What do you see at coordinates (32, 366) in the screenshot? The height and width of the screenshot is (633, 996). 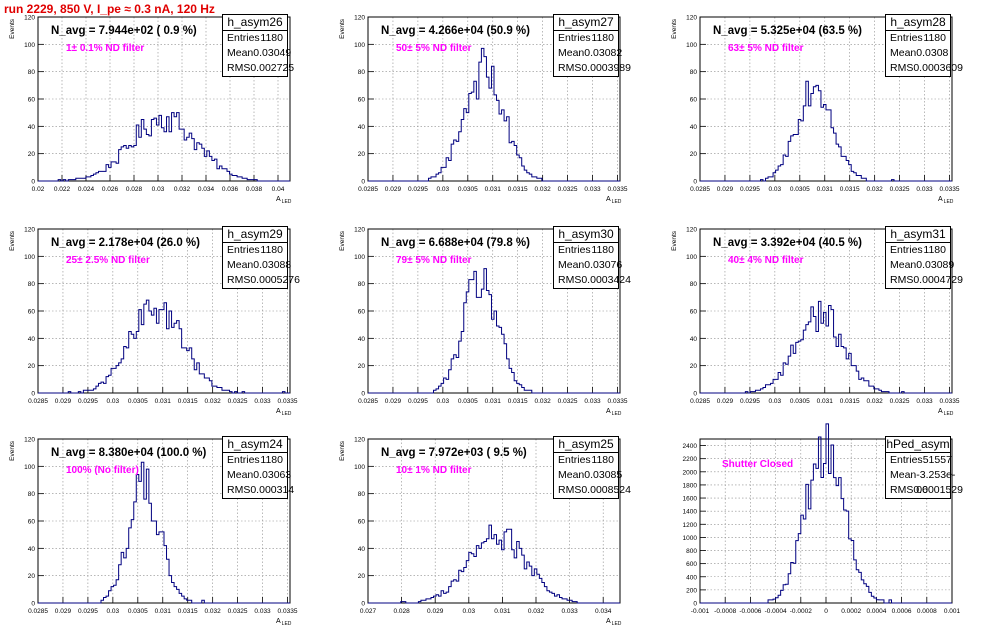 I see `y-tick-label: 20` at bounding box center [32, 366].